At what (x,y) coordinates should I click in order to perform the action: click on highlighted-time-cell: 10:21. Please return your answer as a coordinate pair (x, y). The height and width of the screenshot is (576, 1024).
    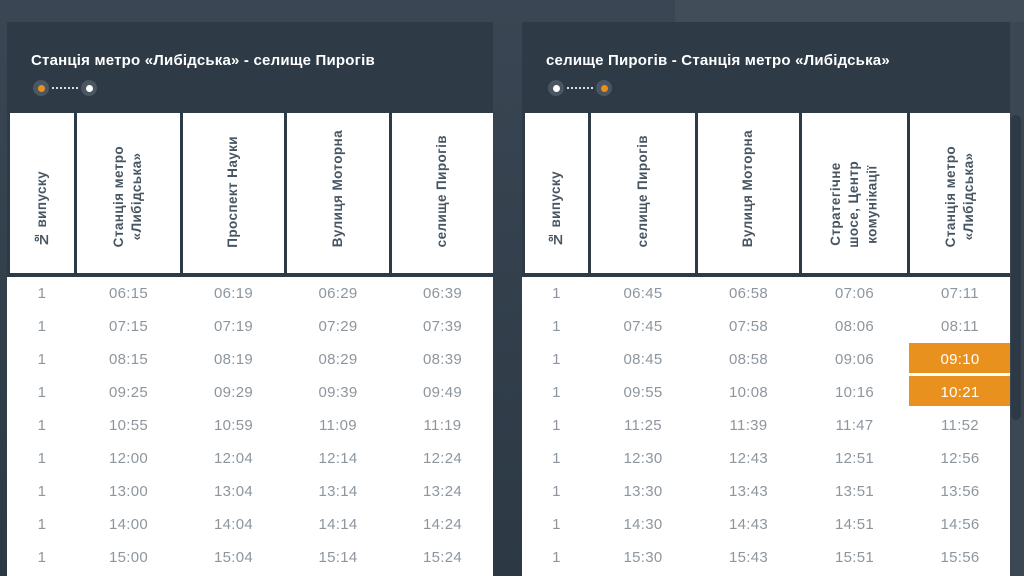
    Looking at the image, I should click on (959, 392).